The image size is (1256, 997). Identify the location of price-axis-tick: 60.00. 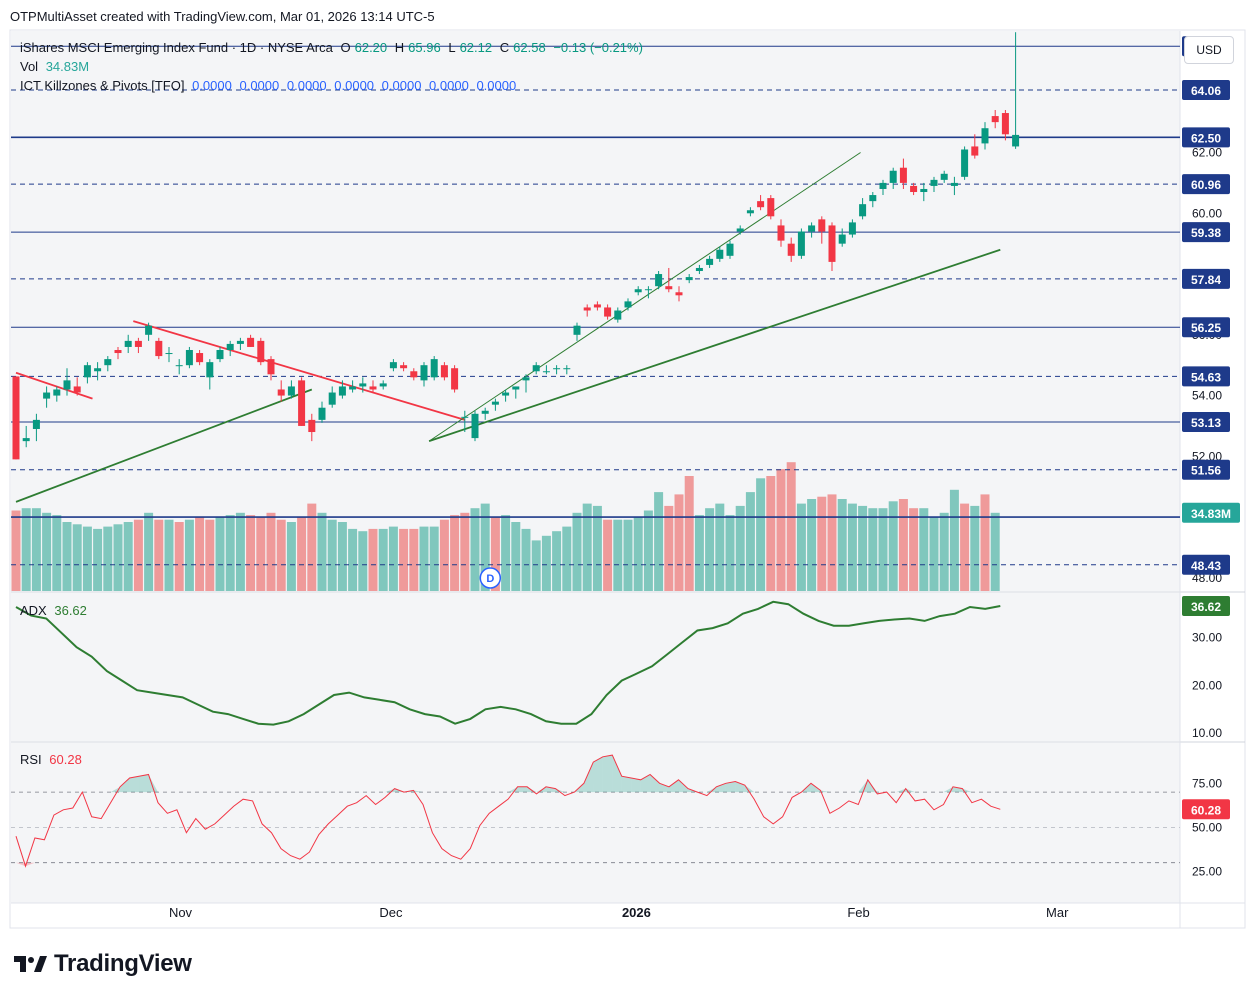
(1207, 213).